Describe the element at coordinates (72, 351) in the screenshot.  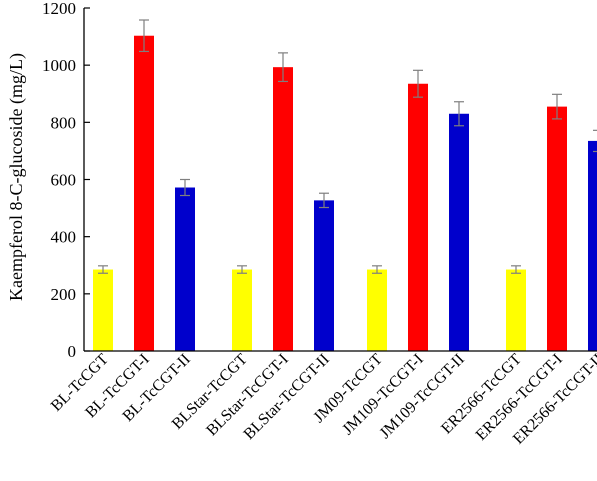
I see `y-tick-label: 0` at that location.